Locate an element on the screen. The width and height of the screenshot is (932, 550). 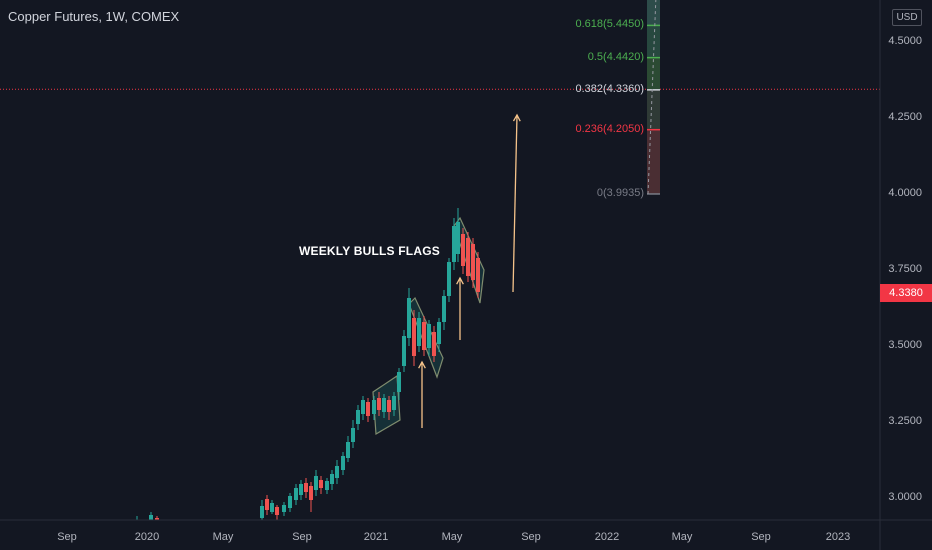
time-tick-label: 2023 is located at coordinates (838, 537).